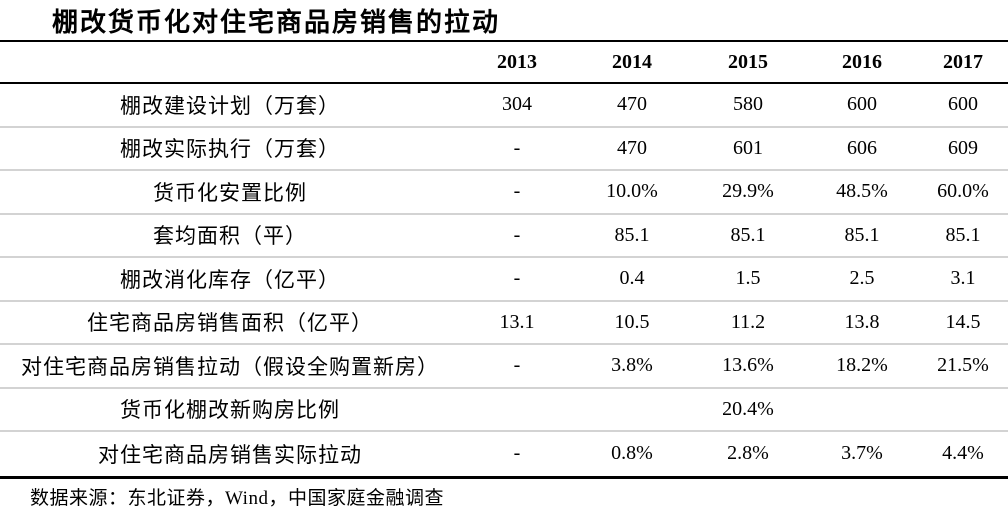 Image resolution: width=1008 pixels, height=514 pixels. What do you see at coordinates (504, 367) in the screenshot?
I see `table-row: 对住宅商品房销售拉动（假设全购置新房） - 3.8% 13.6% 18.2% 21.5%` at bounding box center [504, 367].